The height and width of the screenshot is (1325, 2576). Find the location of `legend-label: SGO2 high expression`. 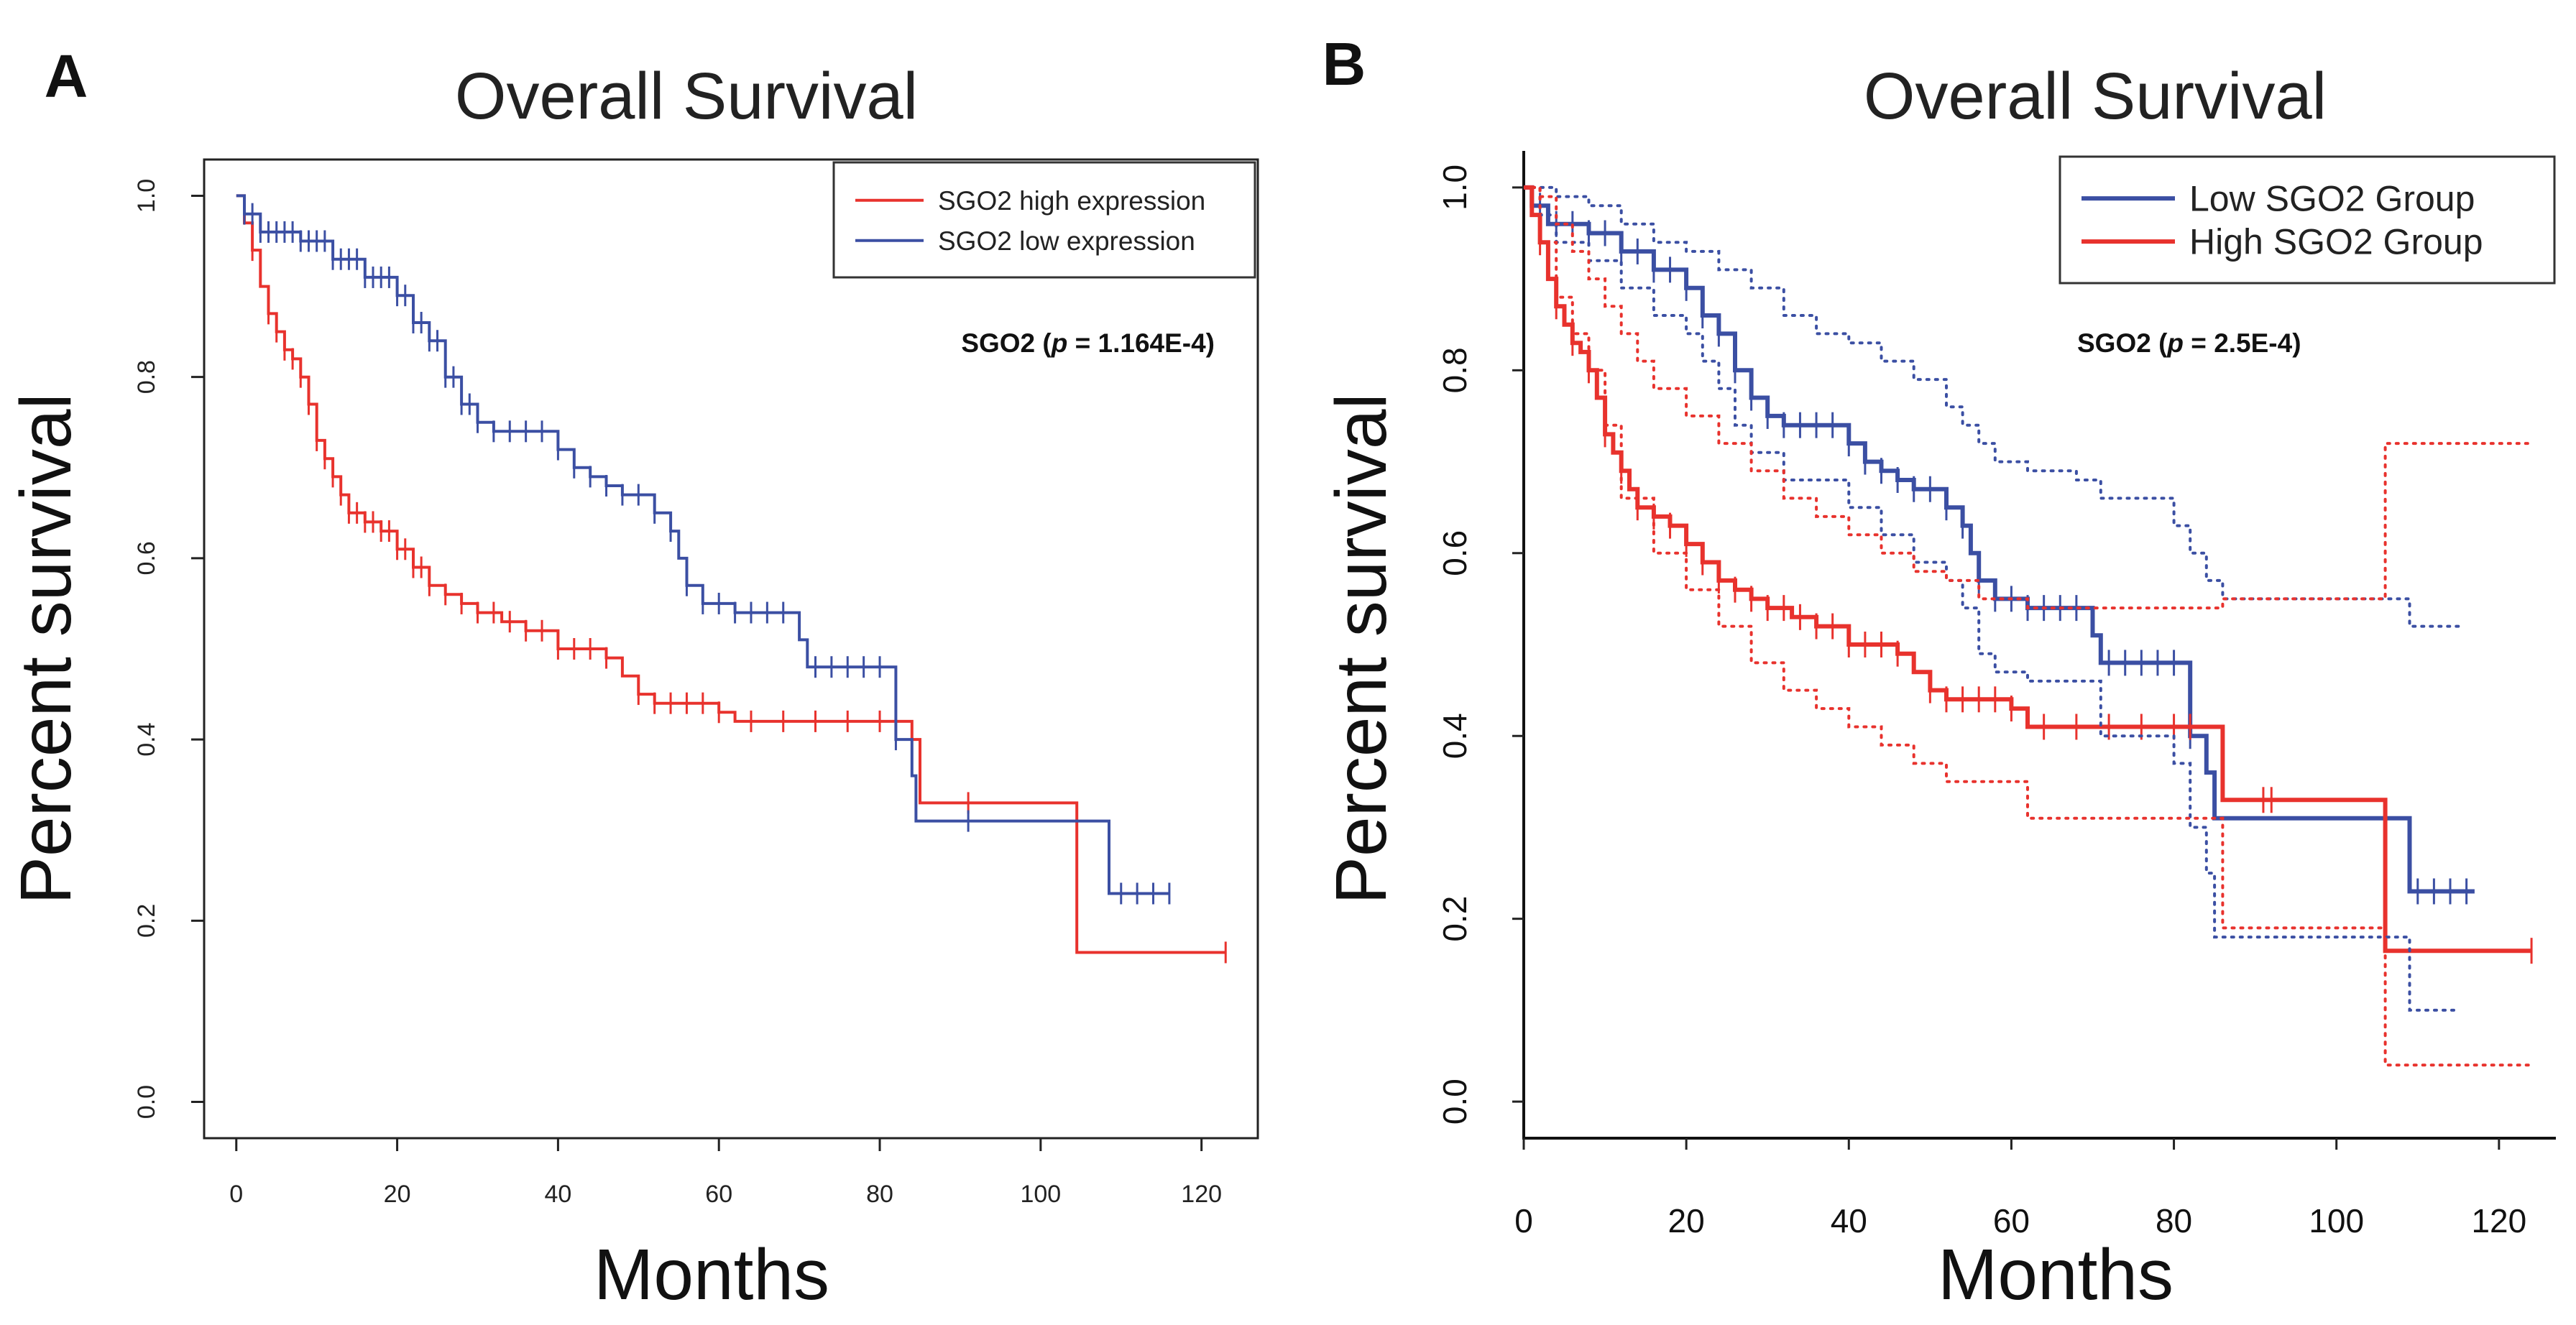

legend-label: SGO2 high expression is located at coordinates (1071, 201).